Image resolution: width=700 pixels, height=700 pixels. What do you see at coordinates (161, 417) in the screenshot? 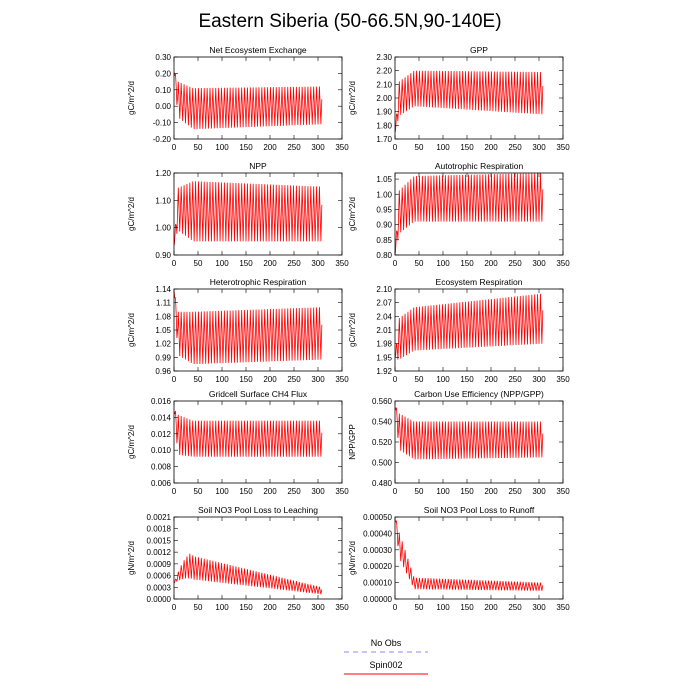
I see `y-tick-label: 0.014` at bounding box center [161, 417].